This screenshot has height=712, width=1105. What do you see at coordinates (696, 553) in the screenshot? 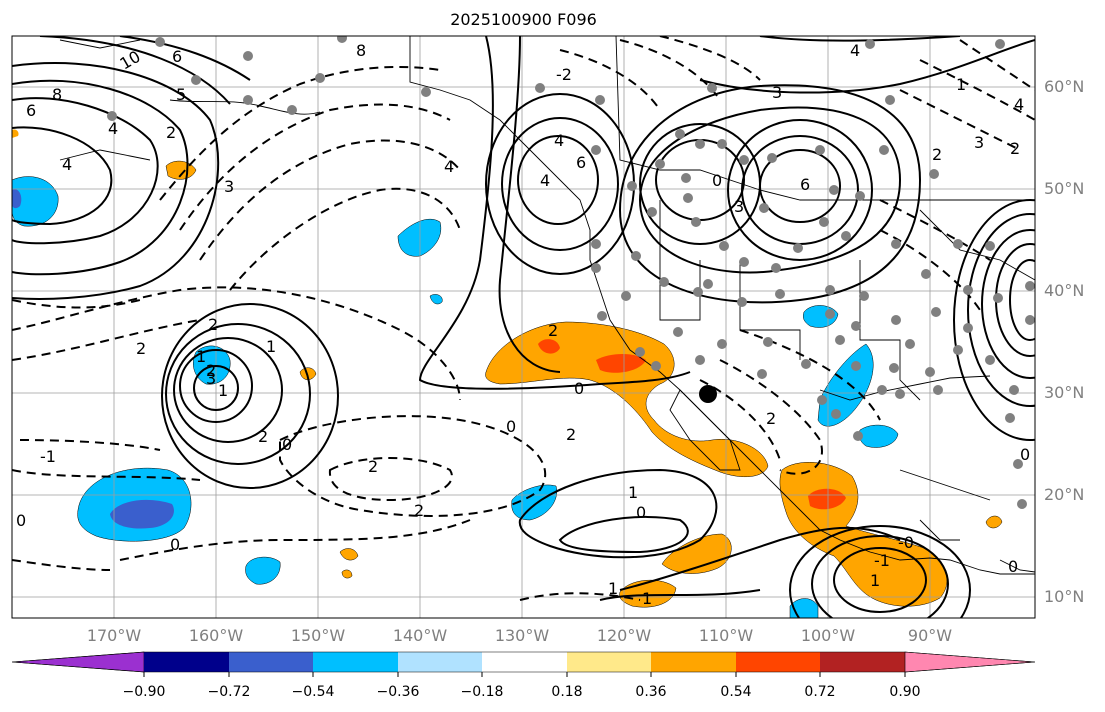
I see `shade-orange-c` at bounding box center [696, 553].